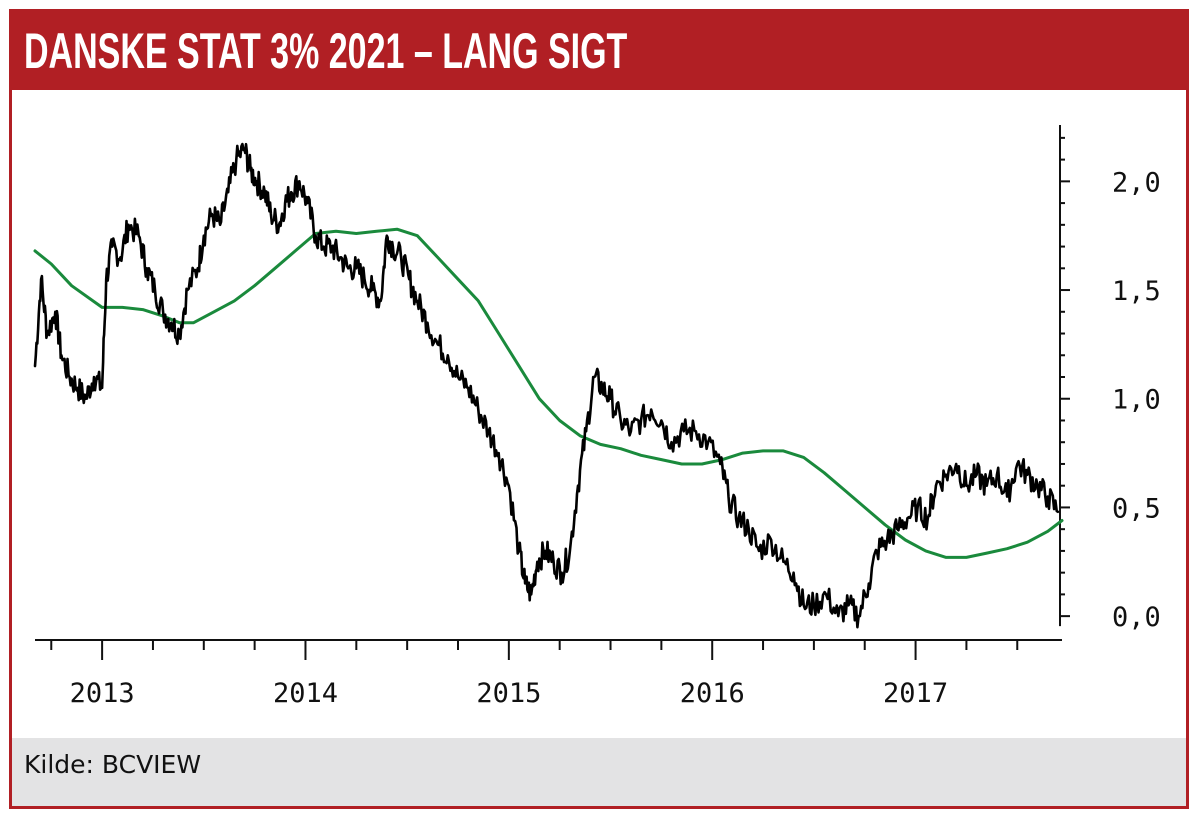 The height and width of the screenshot is (818, 1200). What do you see at coordinates (712, 693) in the screenshot?
I see `x-tick-label: 2016` at bounding box center [712, 693].